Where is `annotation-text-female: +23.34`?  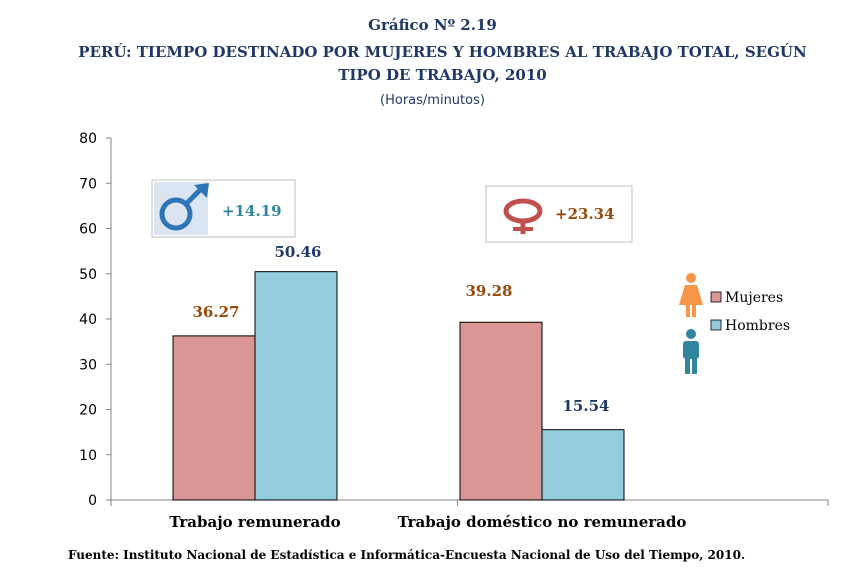 annotation-text-female: +23.34 is located at coordinates (585, 214).